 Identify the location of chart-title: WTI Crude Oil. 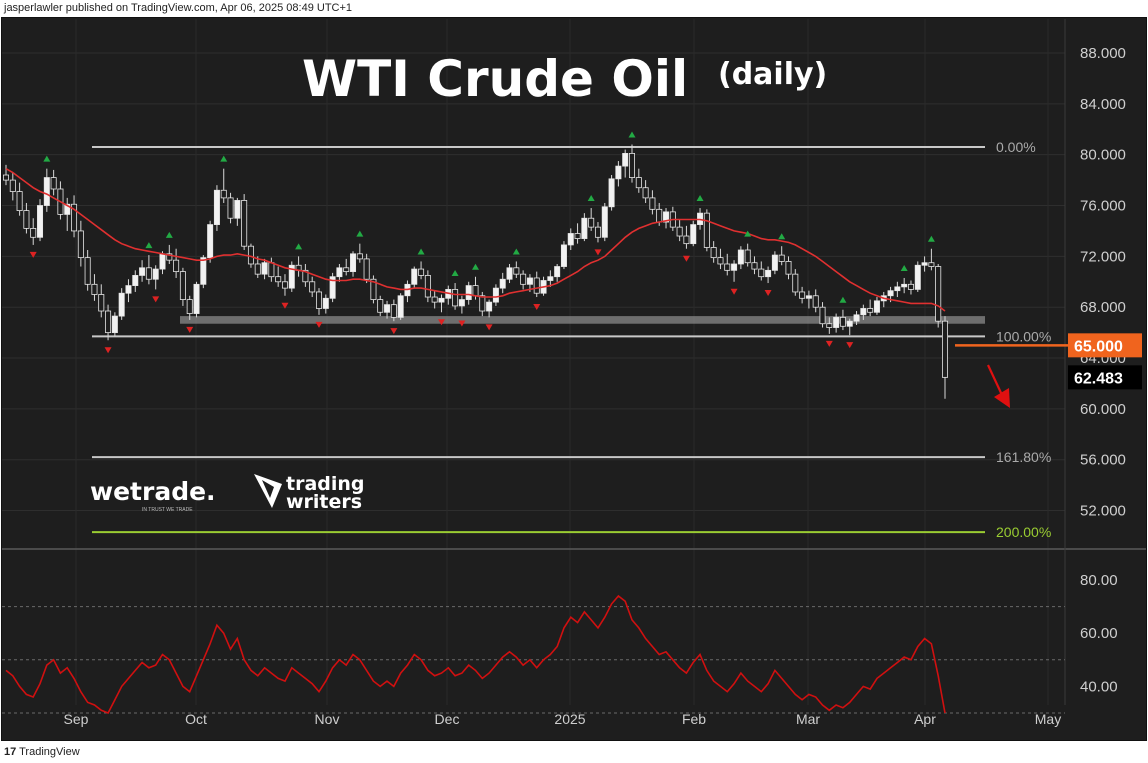
(495, 79).